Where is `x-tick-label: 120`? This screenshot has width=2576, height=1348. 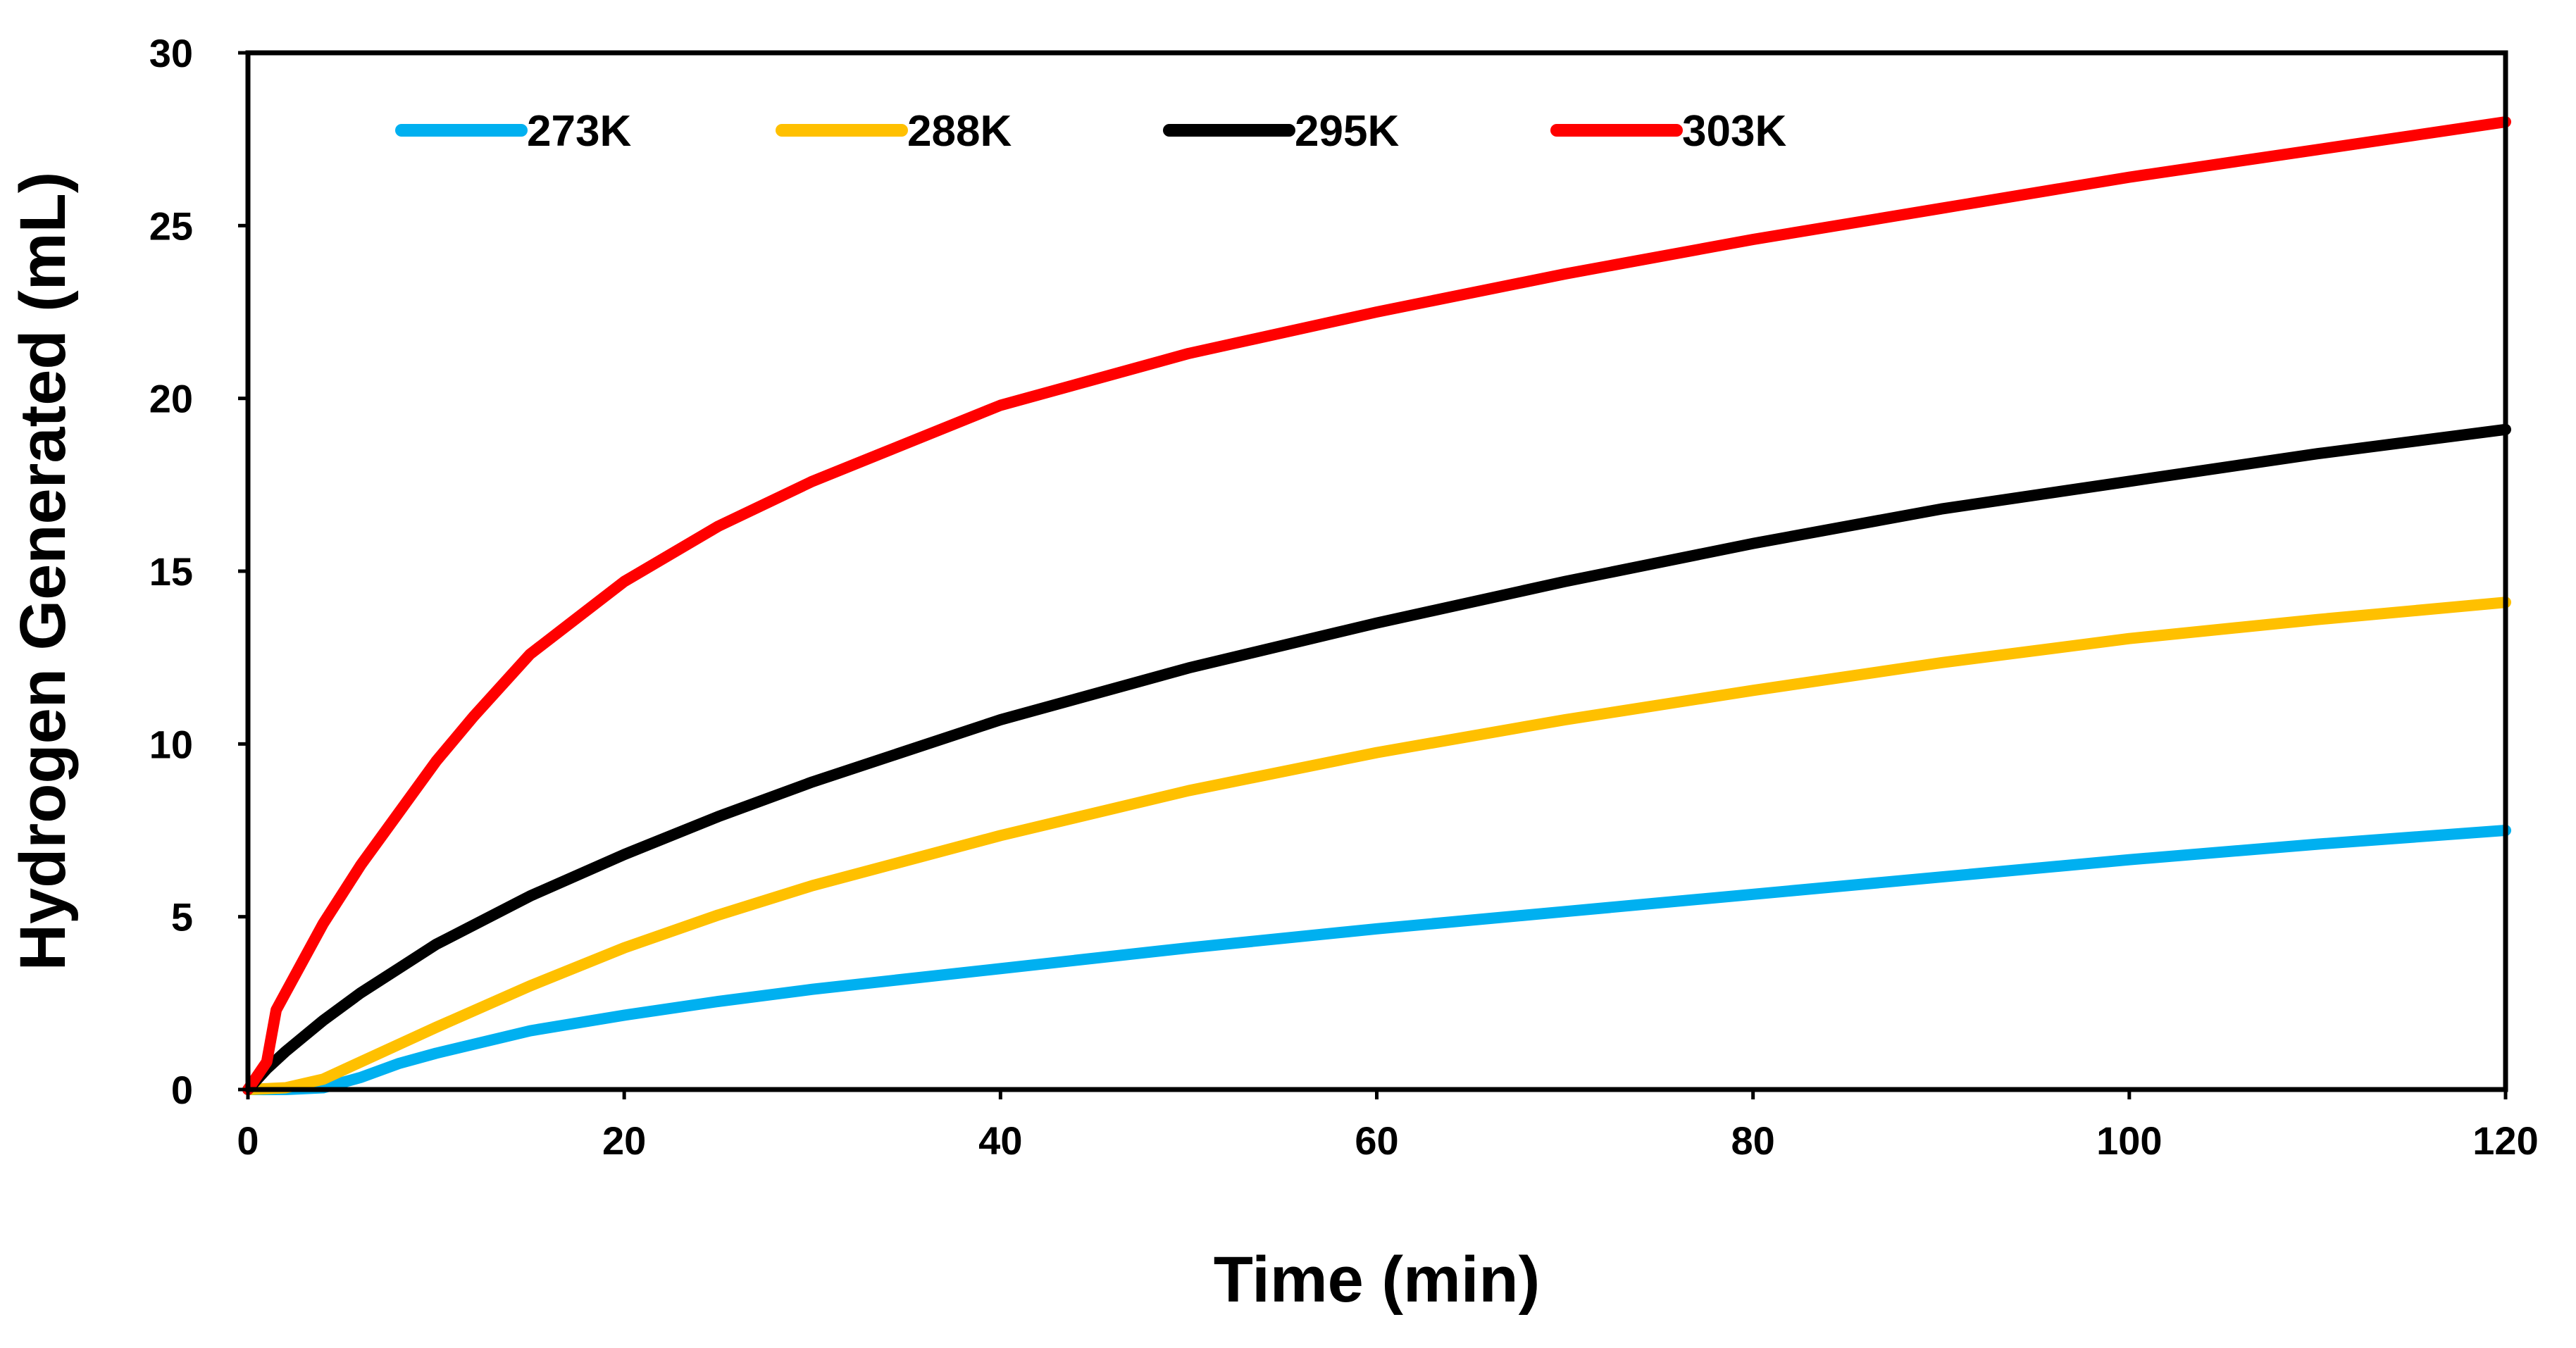 x-tick-label: 120 is located at coordinates (2505, 1140).